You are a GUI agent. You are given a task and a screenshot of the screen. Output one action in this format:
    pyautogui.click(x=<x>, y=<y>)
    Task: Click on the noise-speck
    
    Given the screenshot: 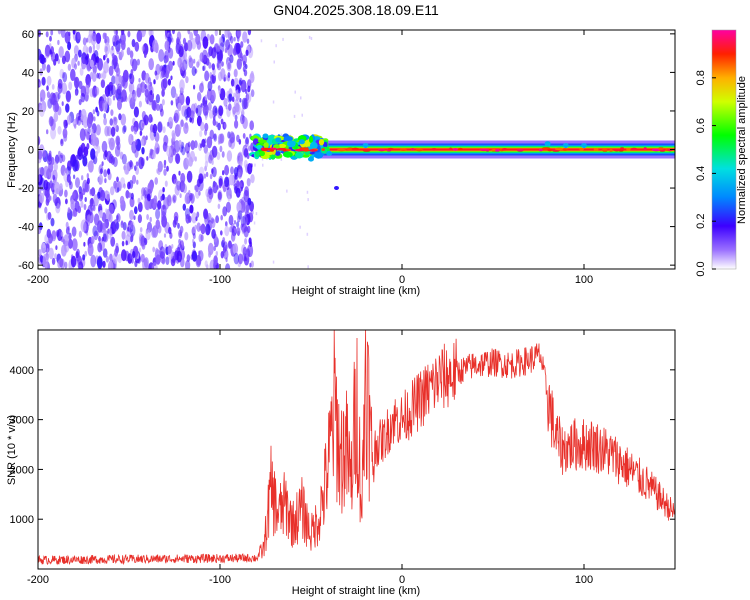 What is the action you would take?
    pyautogui.click(x=261, y=41)
    